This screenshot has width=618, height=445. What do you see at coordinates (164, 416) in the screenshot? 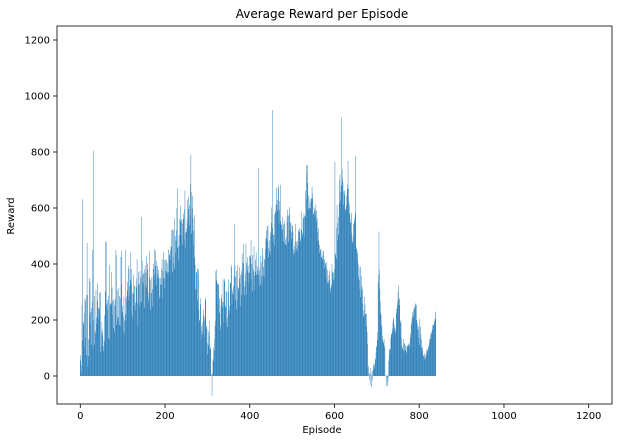
I see `x-tick-label: 200` at bounding box center [164, 416].